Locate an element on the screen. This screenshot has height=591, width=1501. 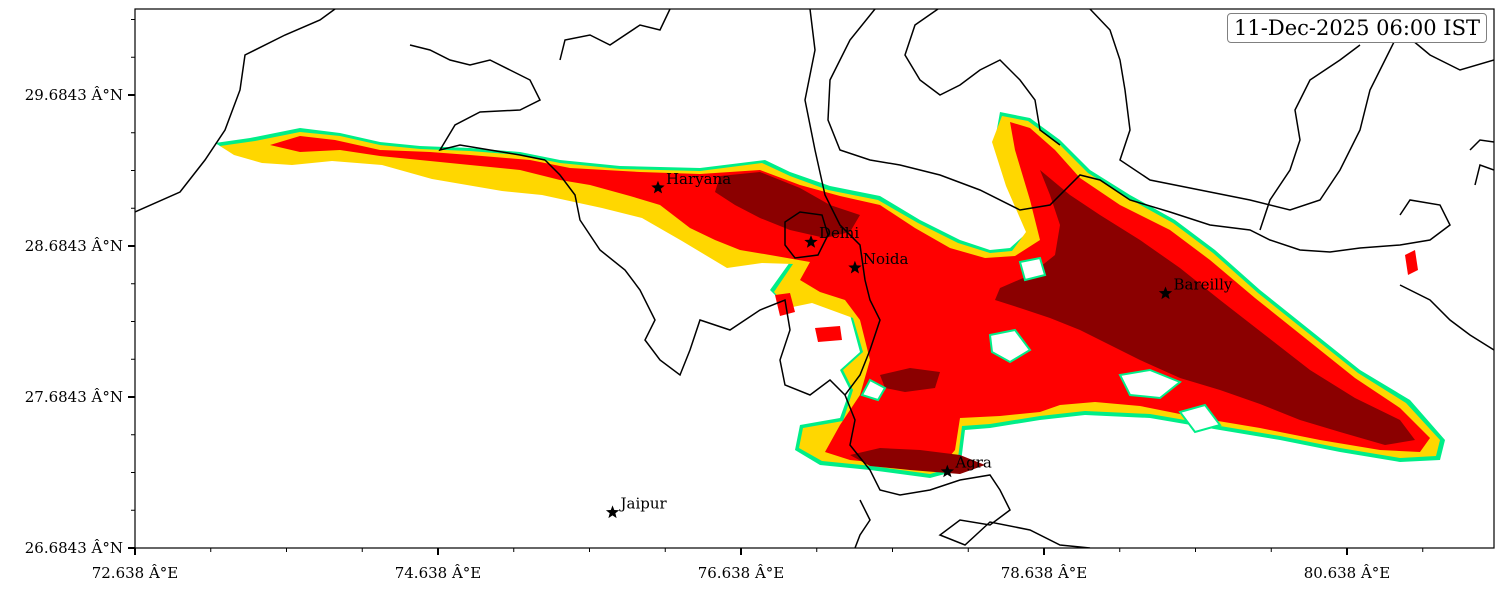
timestamp-label: 11-Dec-2025 06:00 IST is located at coordinates (1357, 28).